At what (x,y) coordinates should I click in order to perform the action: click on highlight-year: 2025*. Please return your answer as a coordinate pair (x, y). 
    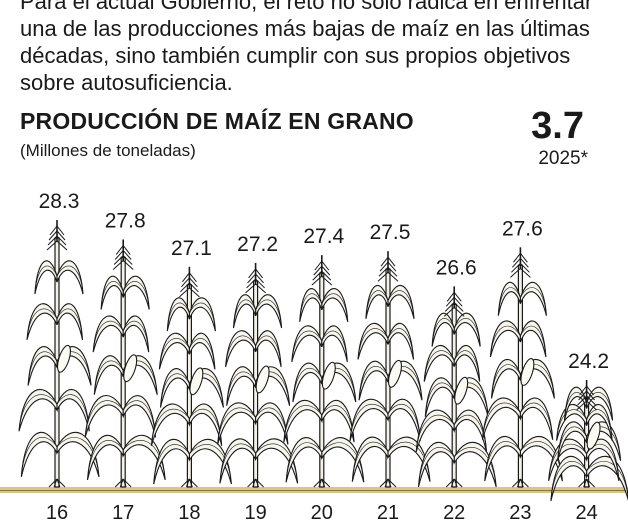
    Looking at the image, I should click on (563, 158).